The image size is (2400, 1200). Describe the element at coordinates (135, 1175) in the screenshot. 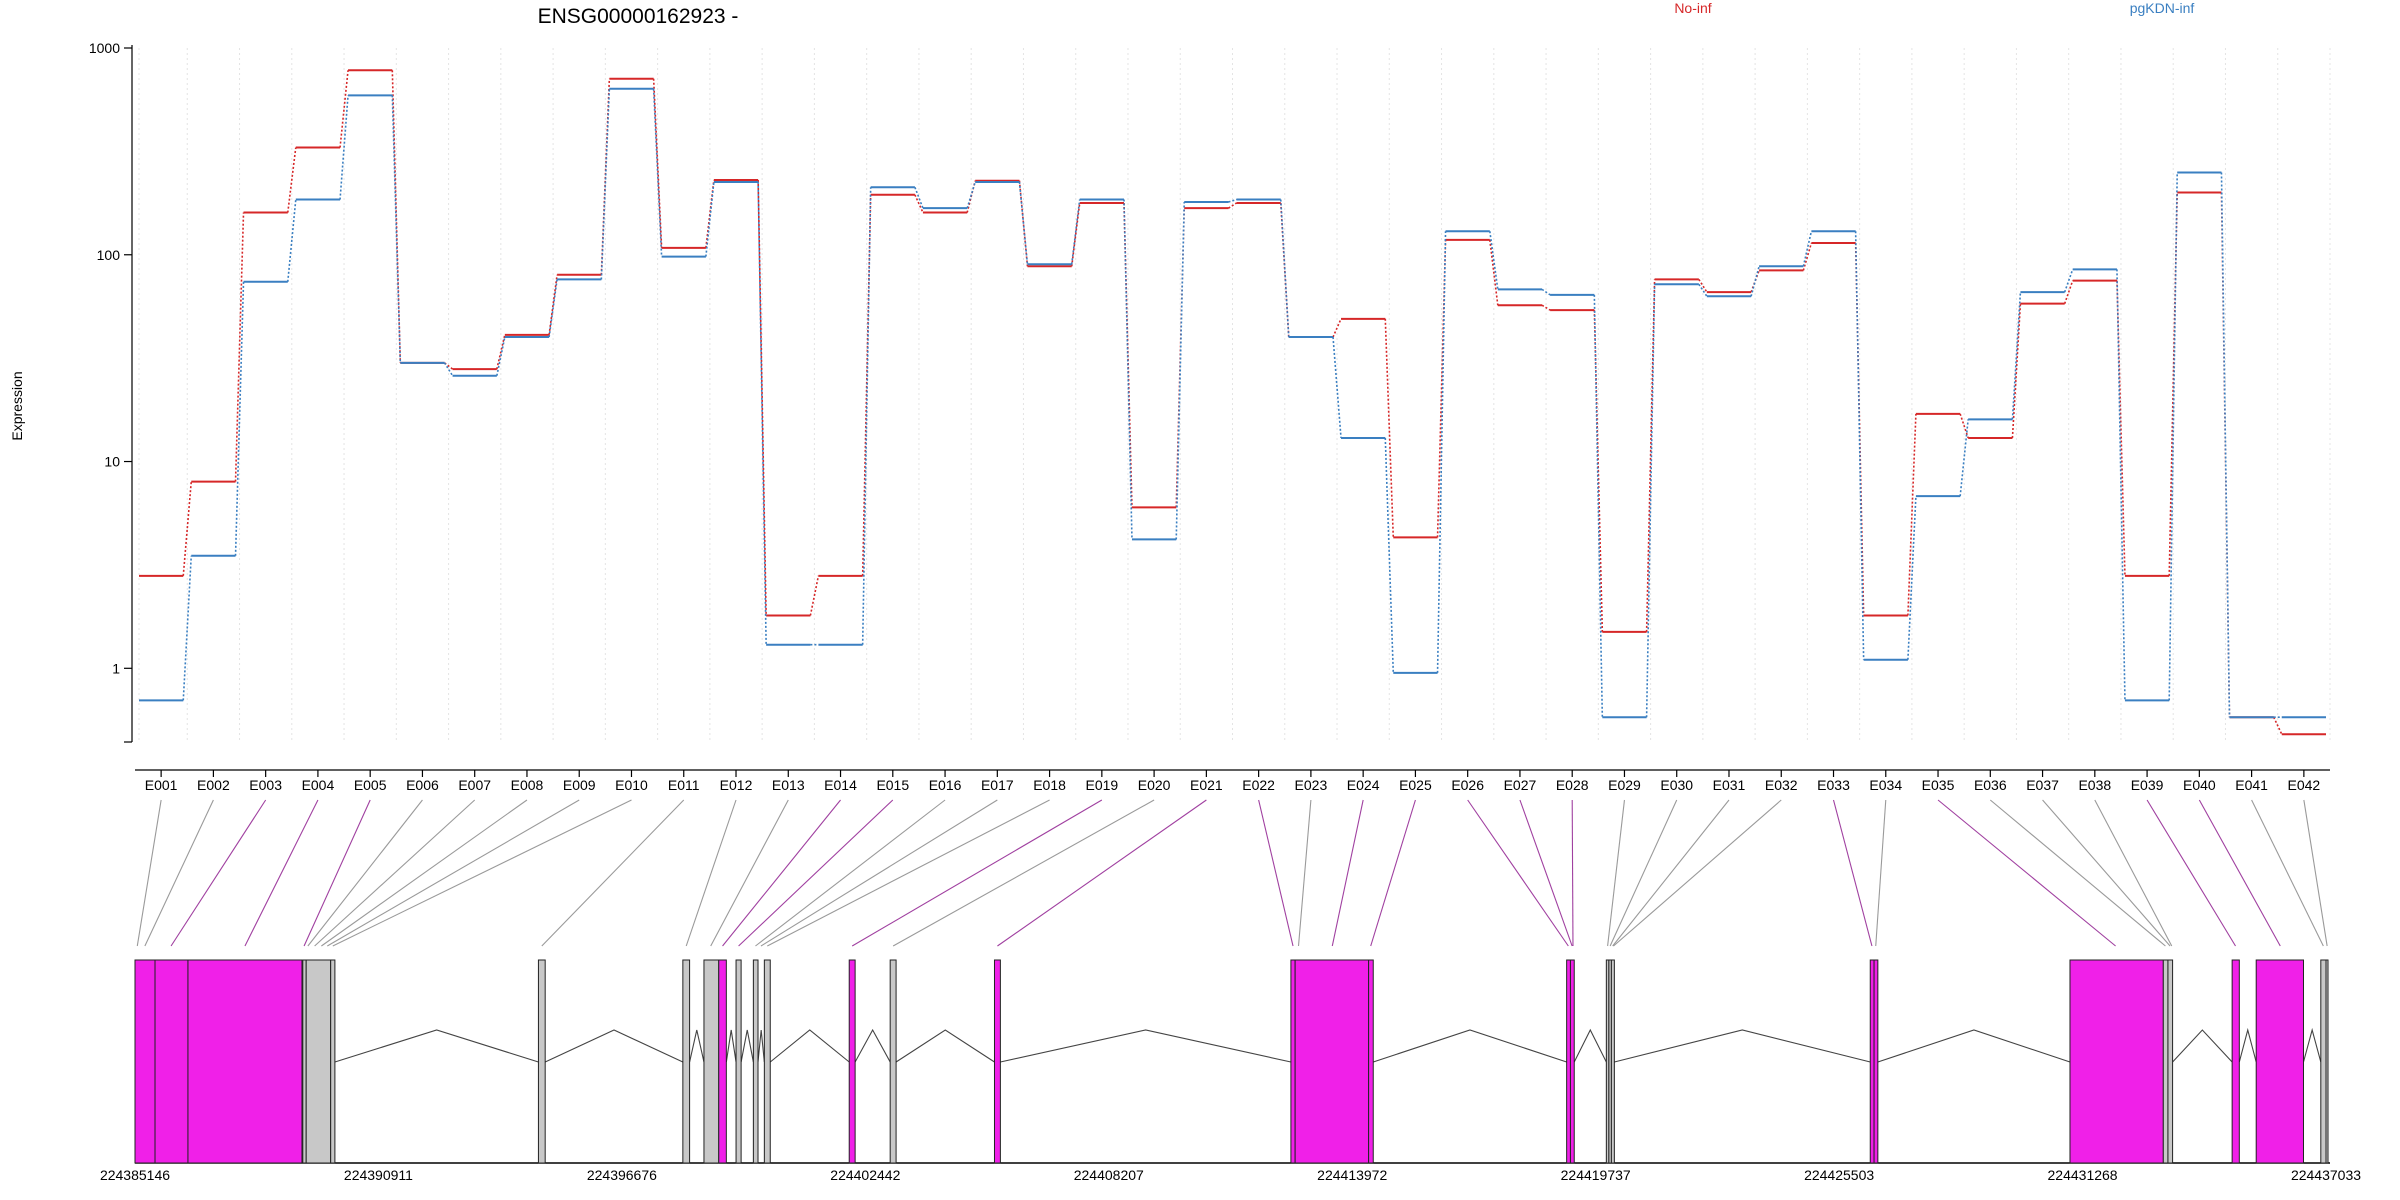

I see `coordinate-label: 224385146` at that location.